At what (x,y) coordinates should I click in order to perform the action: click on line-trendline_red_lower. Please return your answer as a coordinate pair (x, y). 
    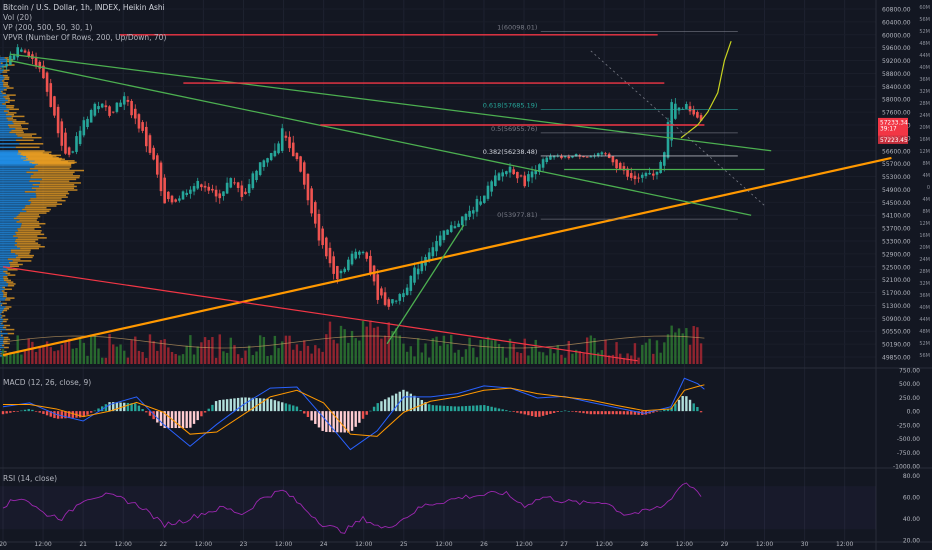
    Looking at the image, I should click on (320, 314).